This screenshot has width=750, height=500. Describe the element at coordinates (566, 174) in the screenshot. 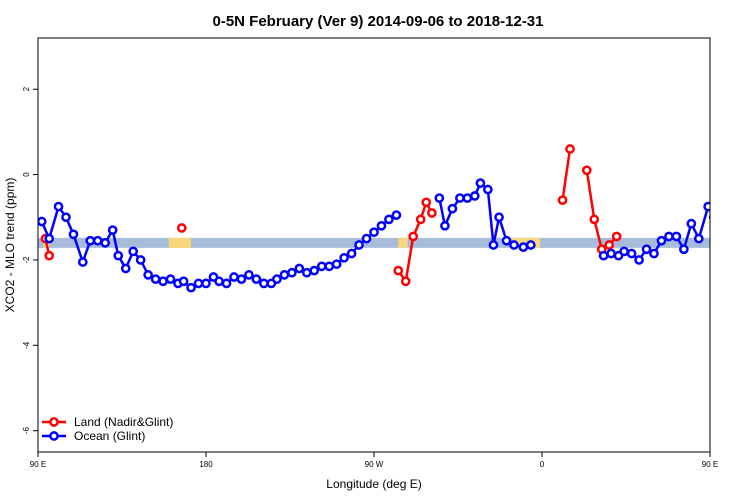

I see `land-series-line` at that location.